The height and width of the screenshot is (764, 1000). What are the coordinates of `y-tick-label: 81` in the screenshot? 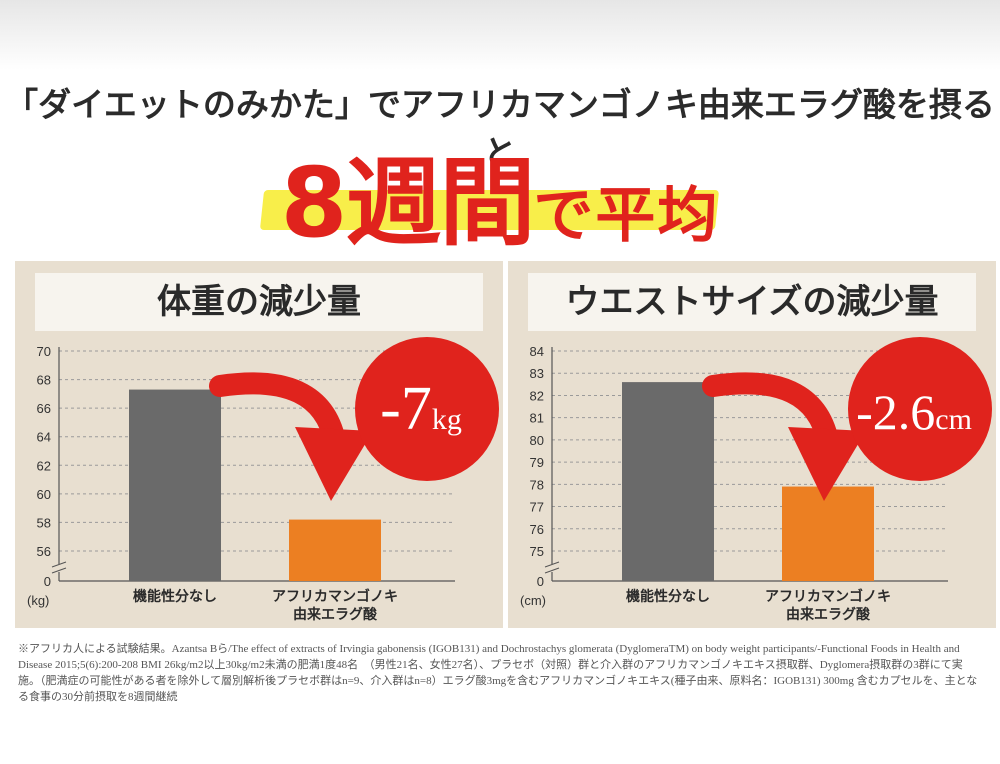 It's located at (537, 418).